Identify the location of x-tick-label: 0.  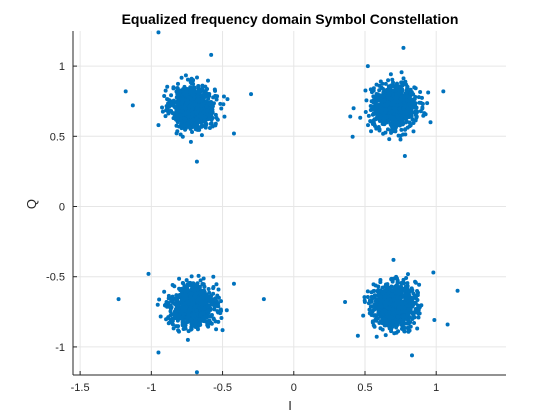
(294, 388).